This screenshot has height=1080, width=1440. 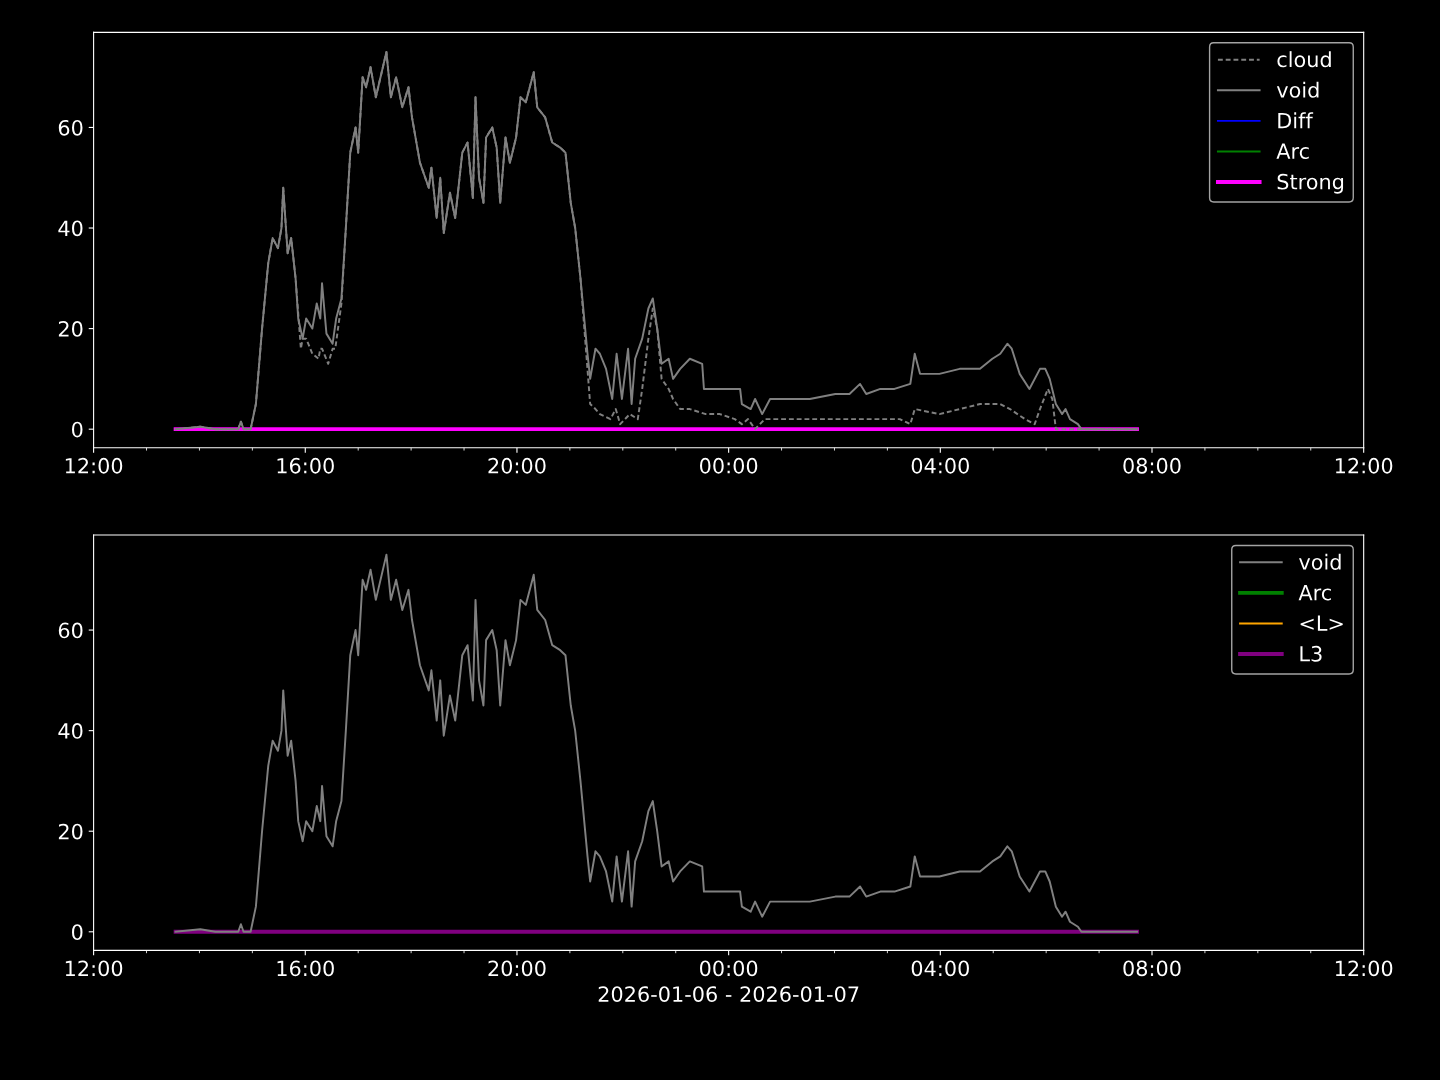 What do you see at coordinates (1304, 59) in the screenshot?
I see `legend-label: cloud` at bounding box center [1304, 59].